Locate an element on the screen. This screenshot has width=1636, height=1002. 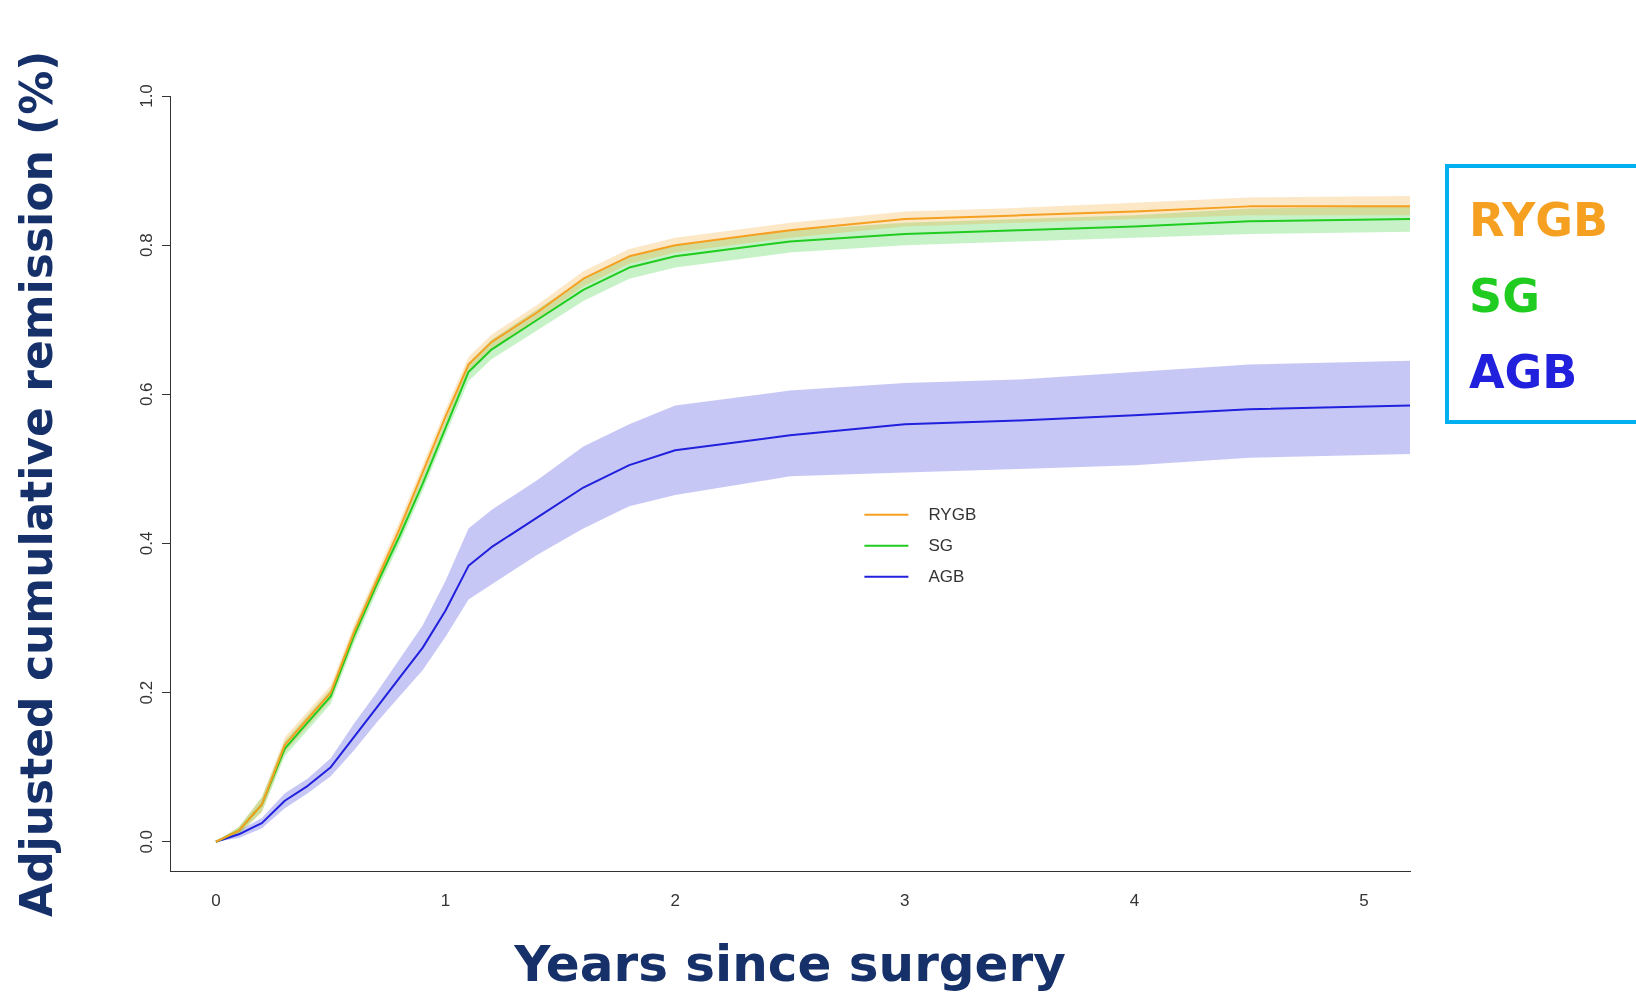
x-tick-label: 2 is located at coordinates (675, 901).